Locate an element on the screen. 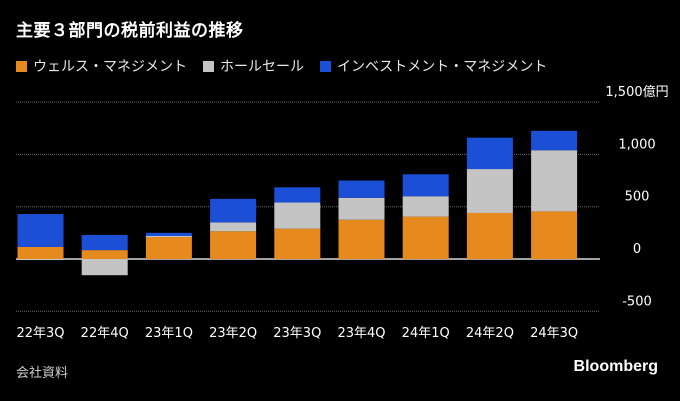  chart-title: 主要３部門の税前利益の推移 is located at coordinates (130, 31).